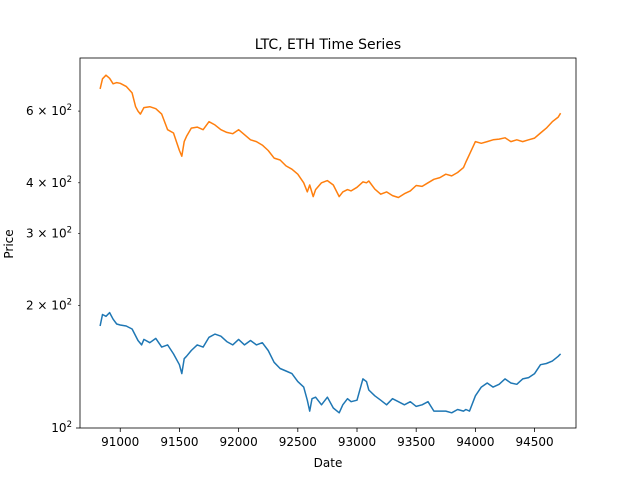  Describe the element at coordinates (179, 442) in the screenshot. I see `x-tick-label: 91500` at that location.